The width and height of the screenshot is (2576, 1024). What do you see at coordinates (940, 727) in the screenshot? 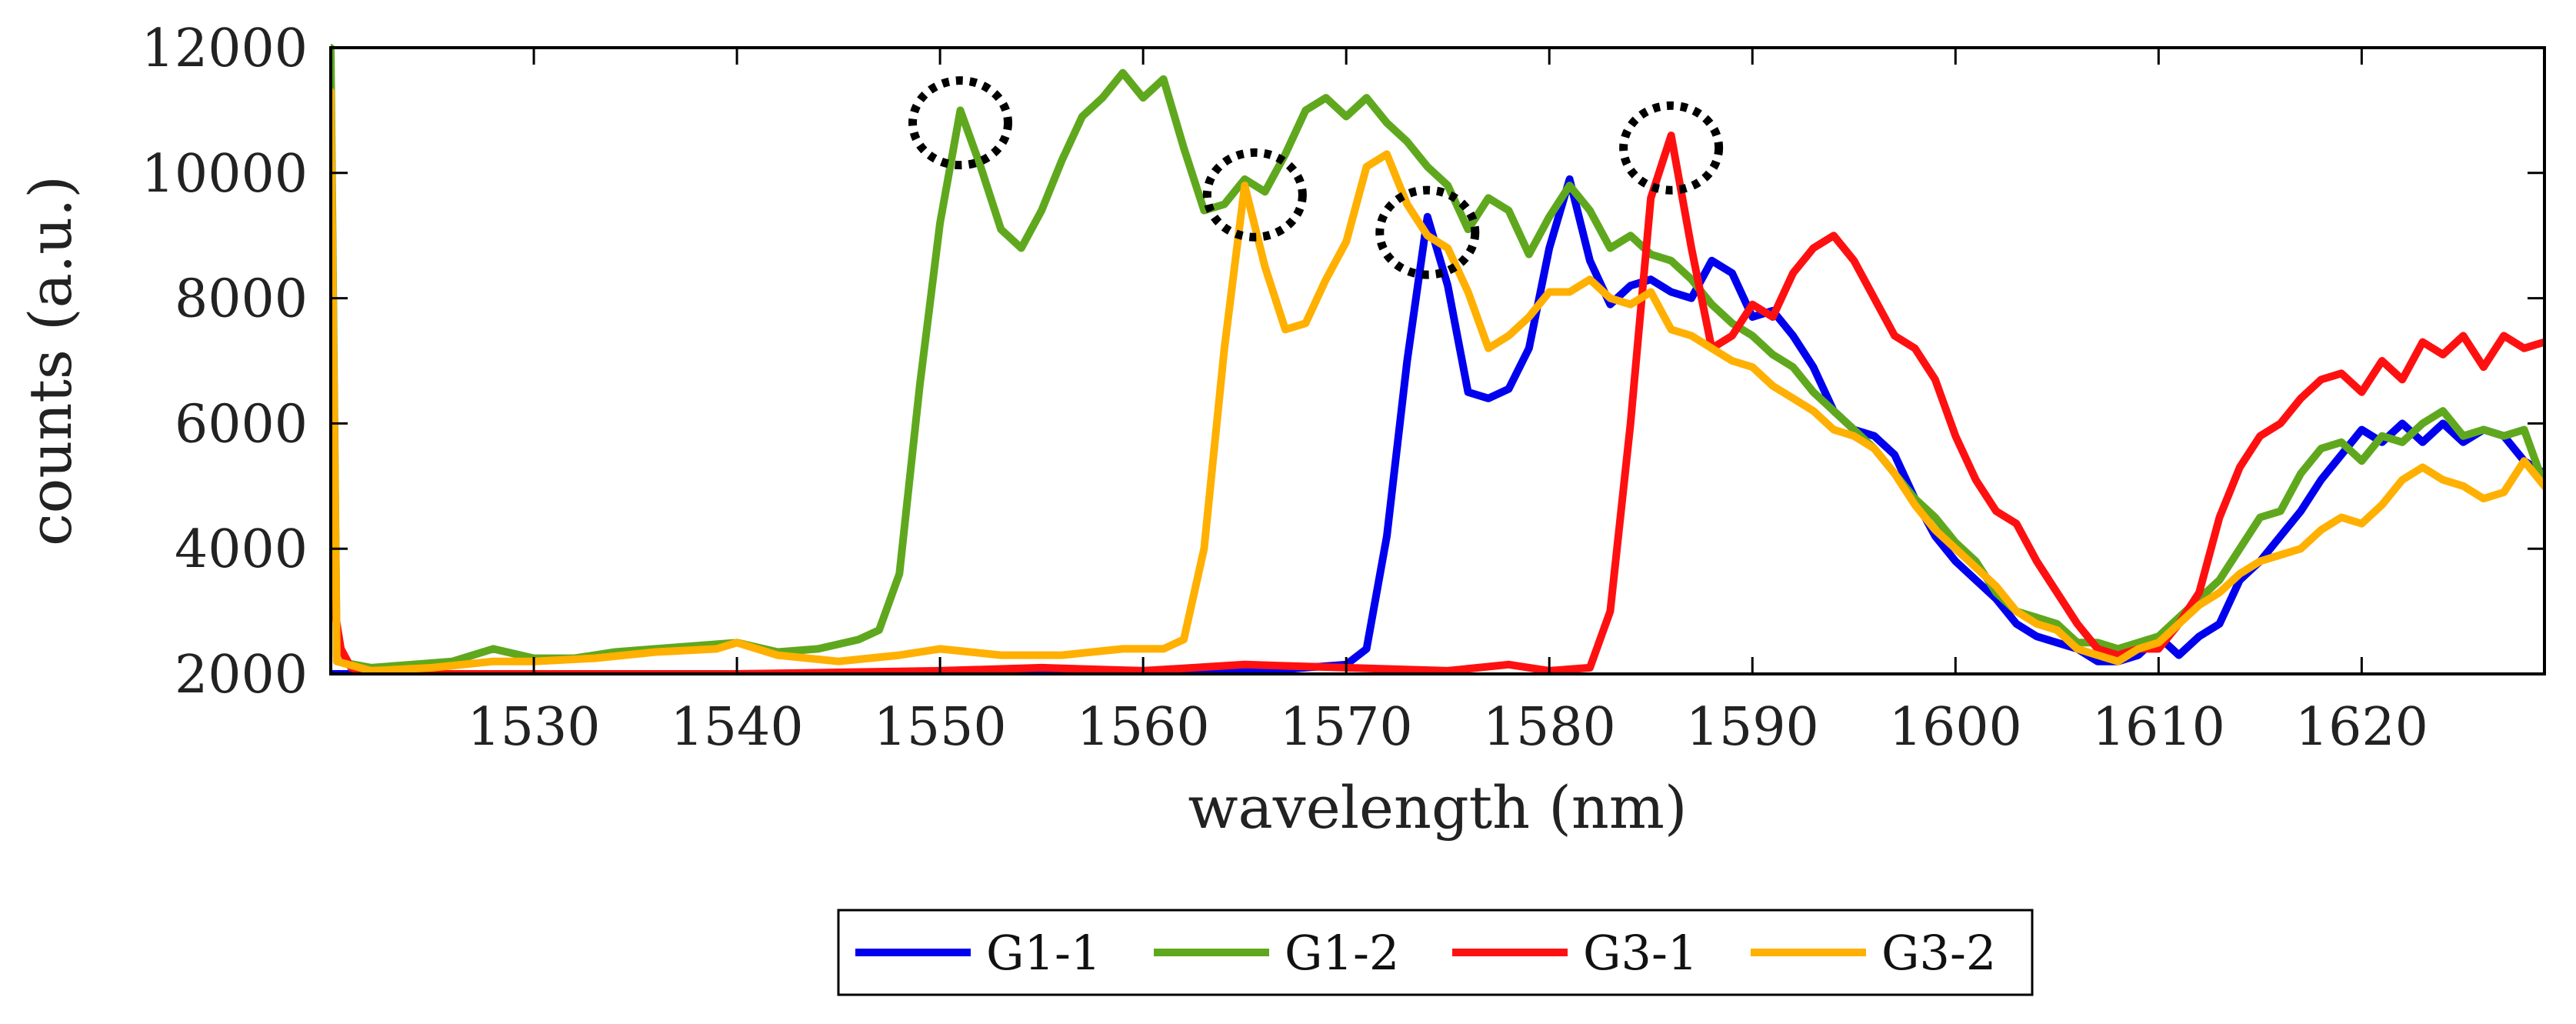
I see `x-tick-label: 1550` at bounding box center [940, 727].